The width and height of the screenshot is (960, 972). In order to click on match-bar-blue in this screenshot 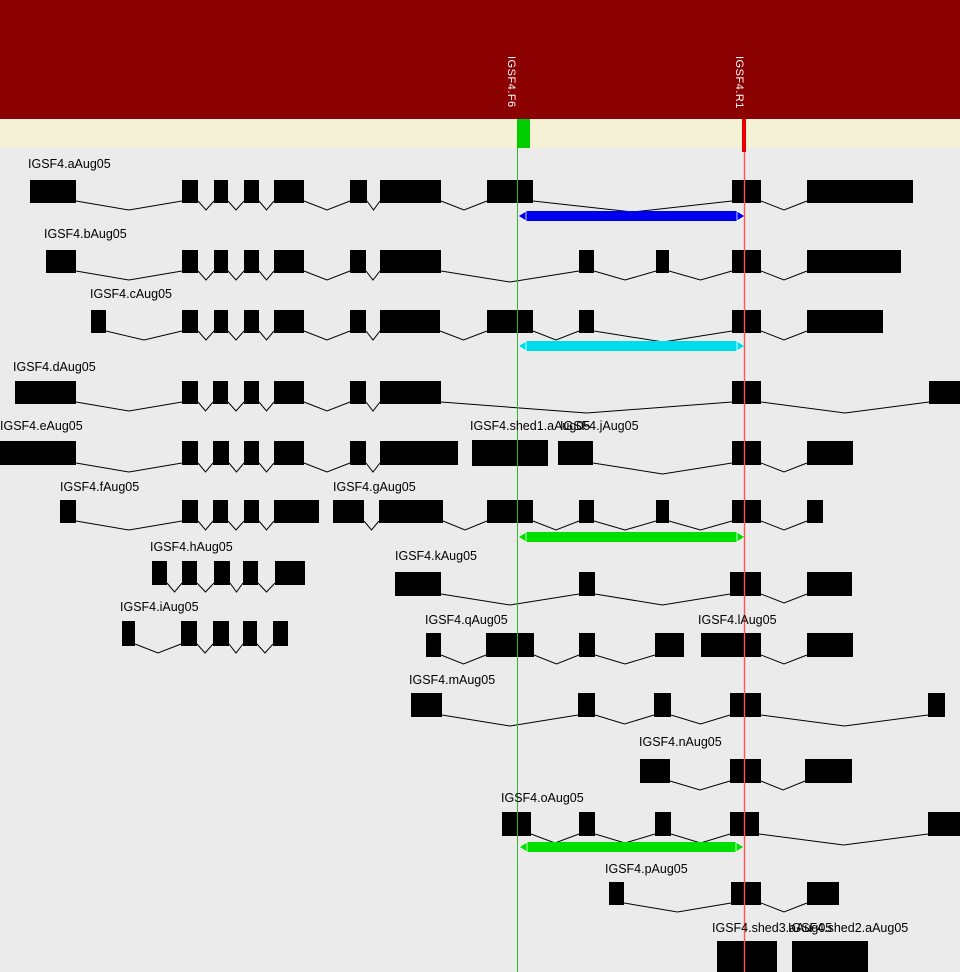, I will do `click(631, 216)`.